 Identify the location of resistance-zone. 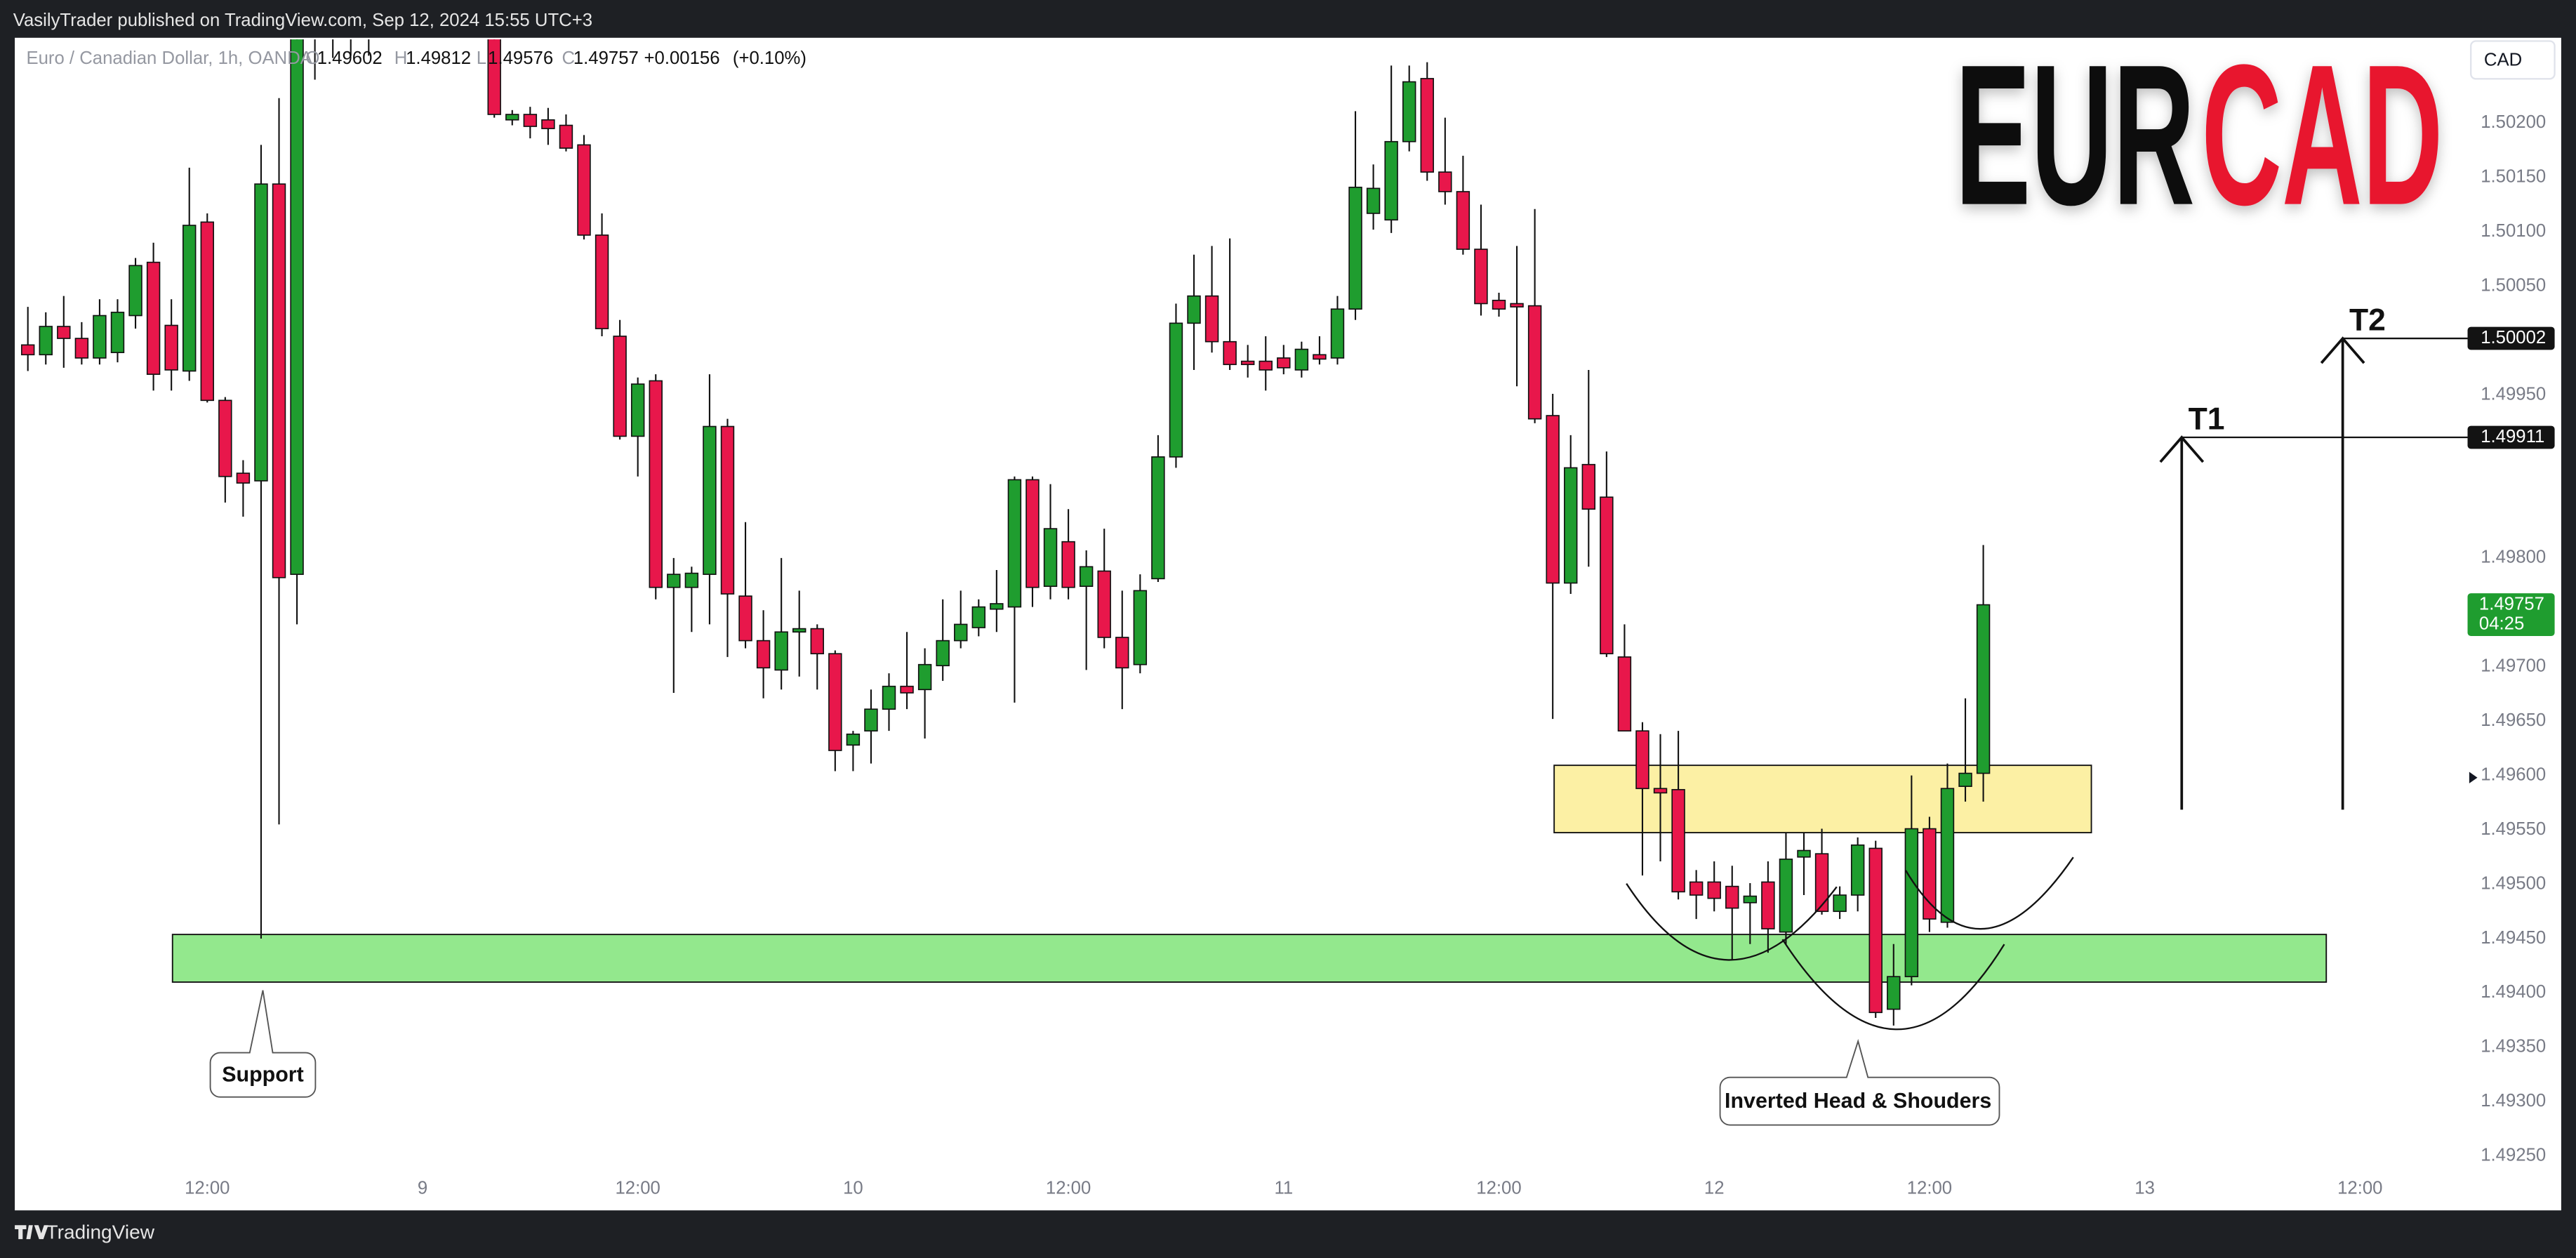
(1822, 799).